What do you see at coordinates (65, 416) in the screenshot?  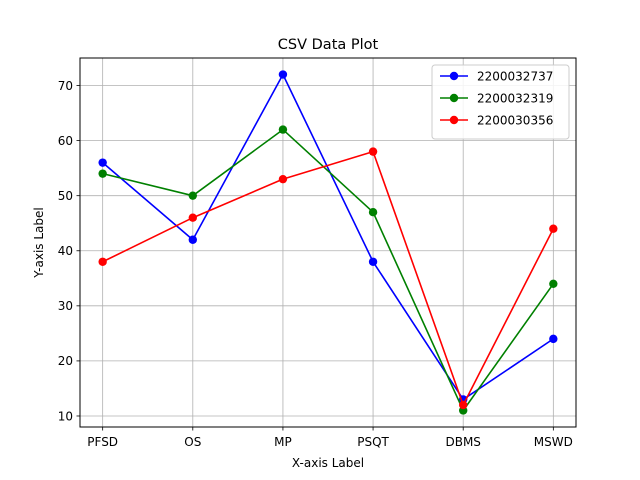 I see `y-tick-label: 10` at bounding box center [65, 416].